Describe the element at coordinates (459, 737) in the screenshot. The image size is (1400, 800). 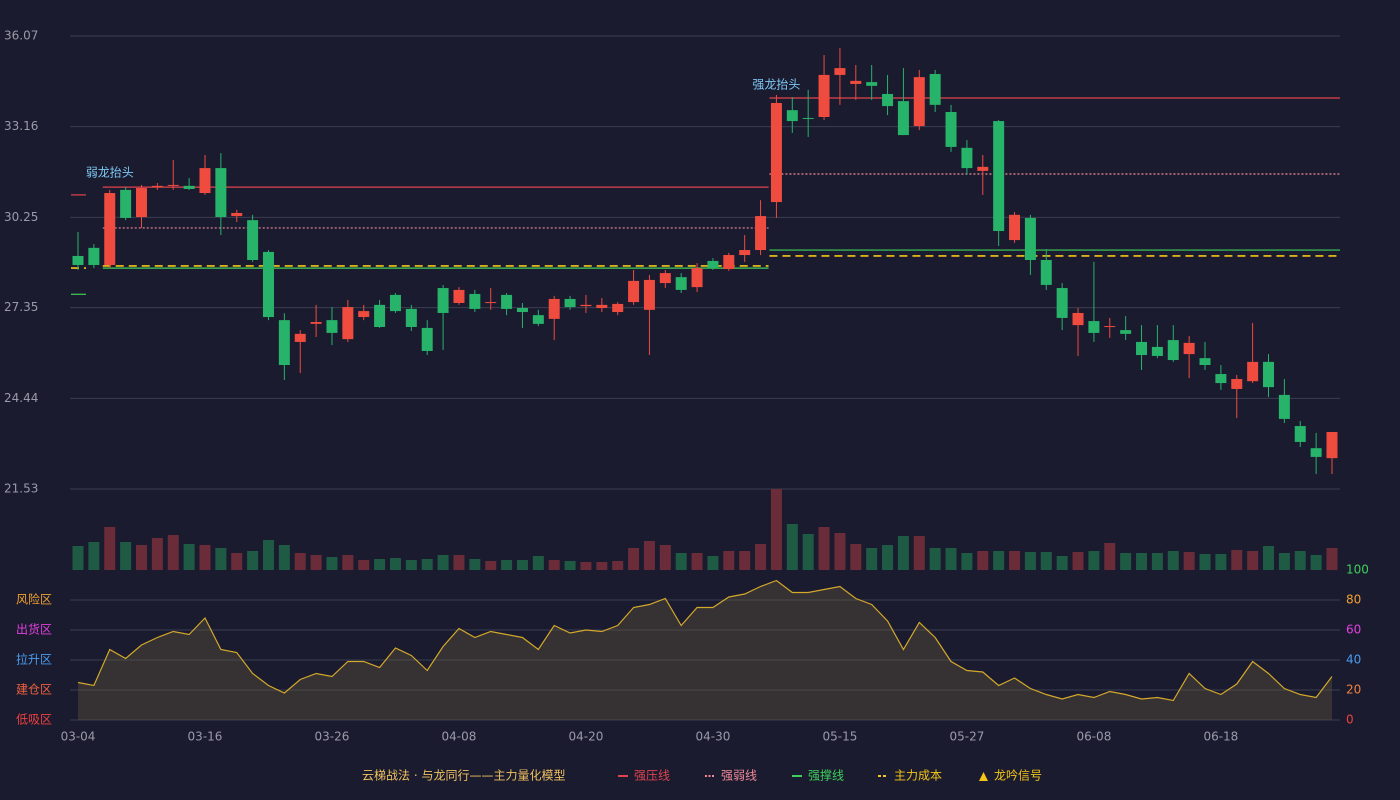
I see `x-tick-label: 04-08` at that location.